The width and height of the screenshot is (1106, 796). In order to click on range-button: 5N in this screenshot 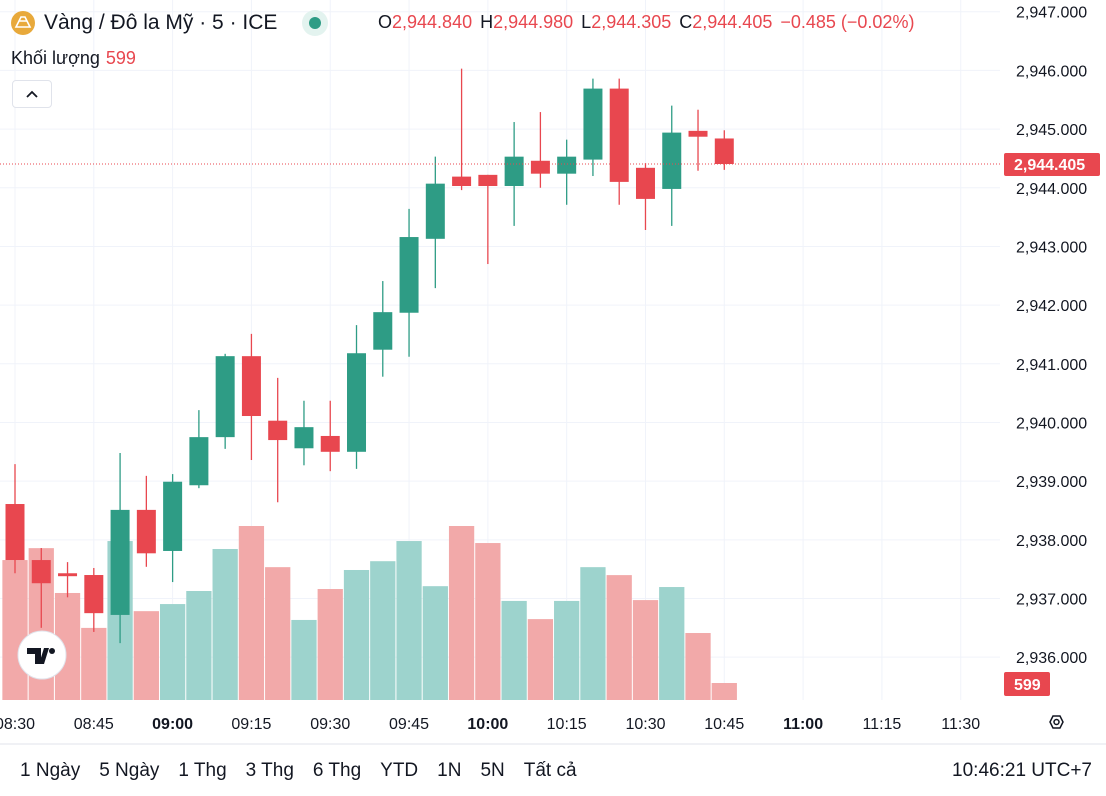, I will do `click(492, 770)`.